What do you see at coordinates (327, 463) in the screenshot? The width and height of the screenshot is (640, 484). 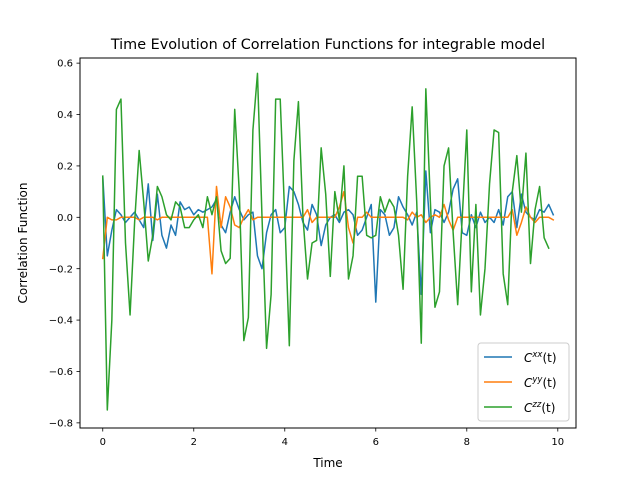 I see `x-axis-label: Time` at bounding box center [327, 463].